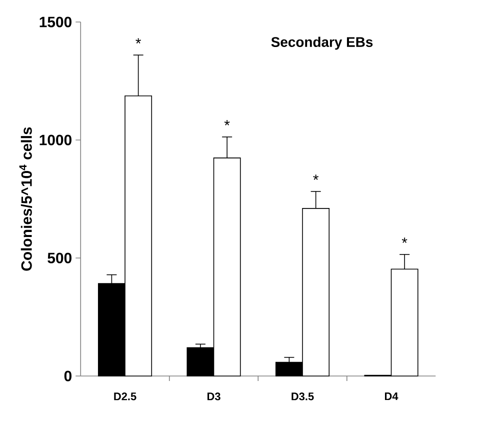  I want to click on x-tick-label: D3.5, so click(303, 396).